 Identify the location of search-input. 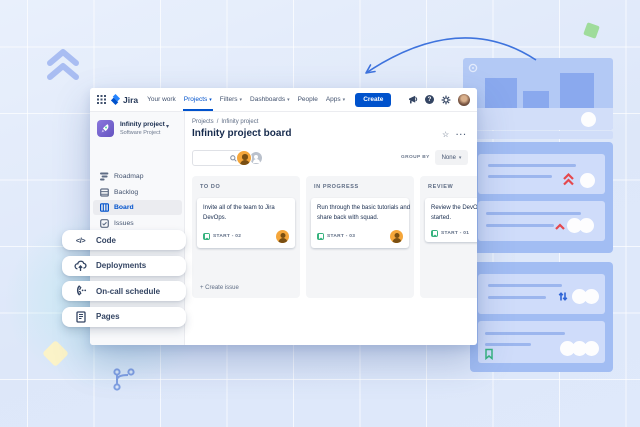
(210, 163).